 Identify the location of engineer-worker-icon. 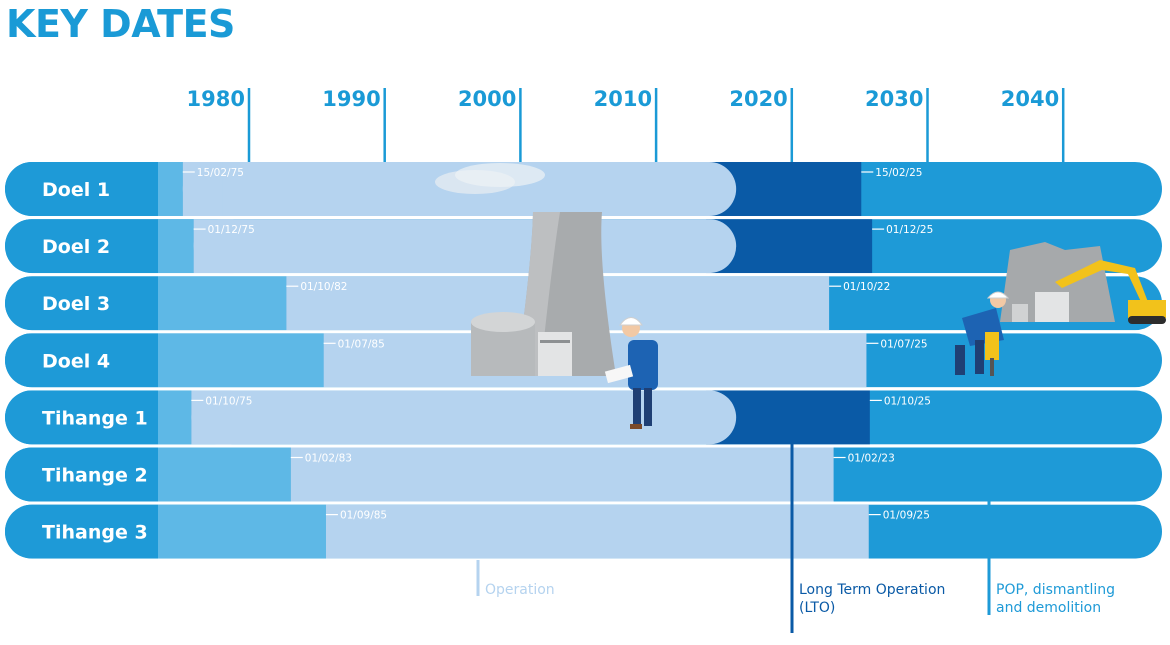
(631, 373).